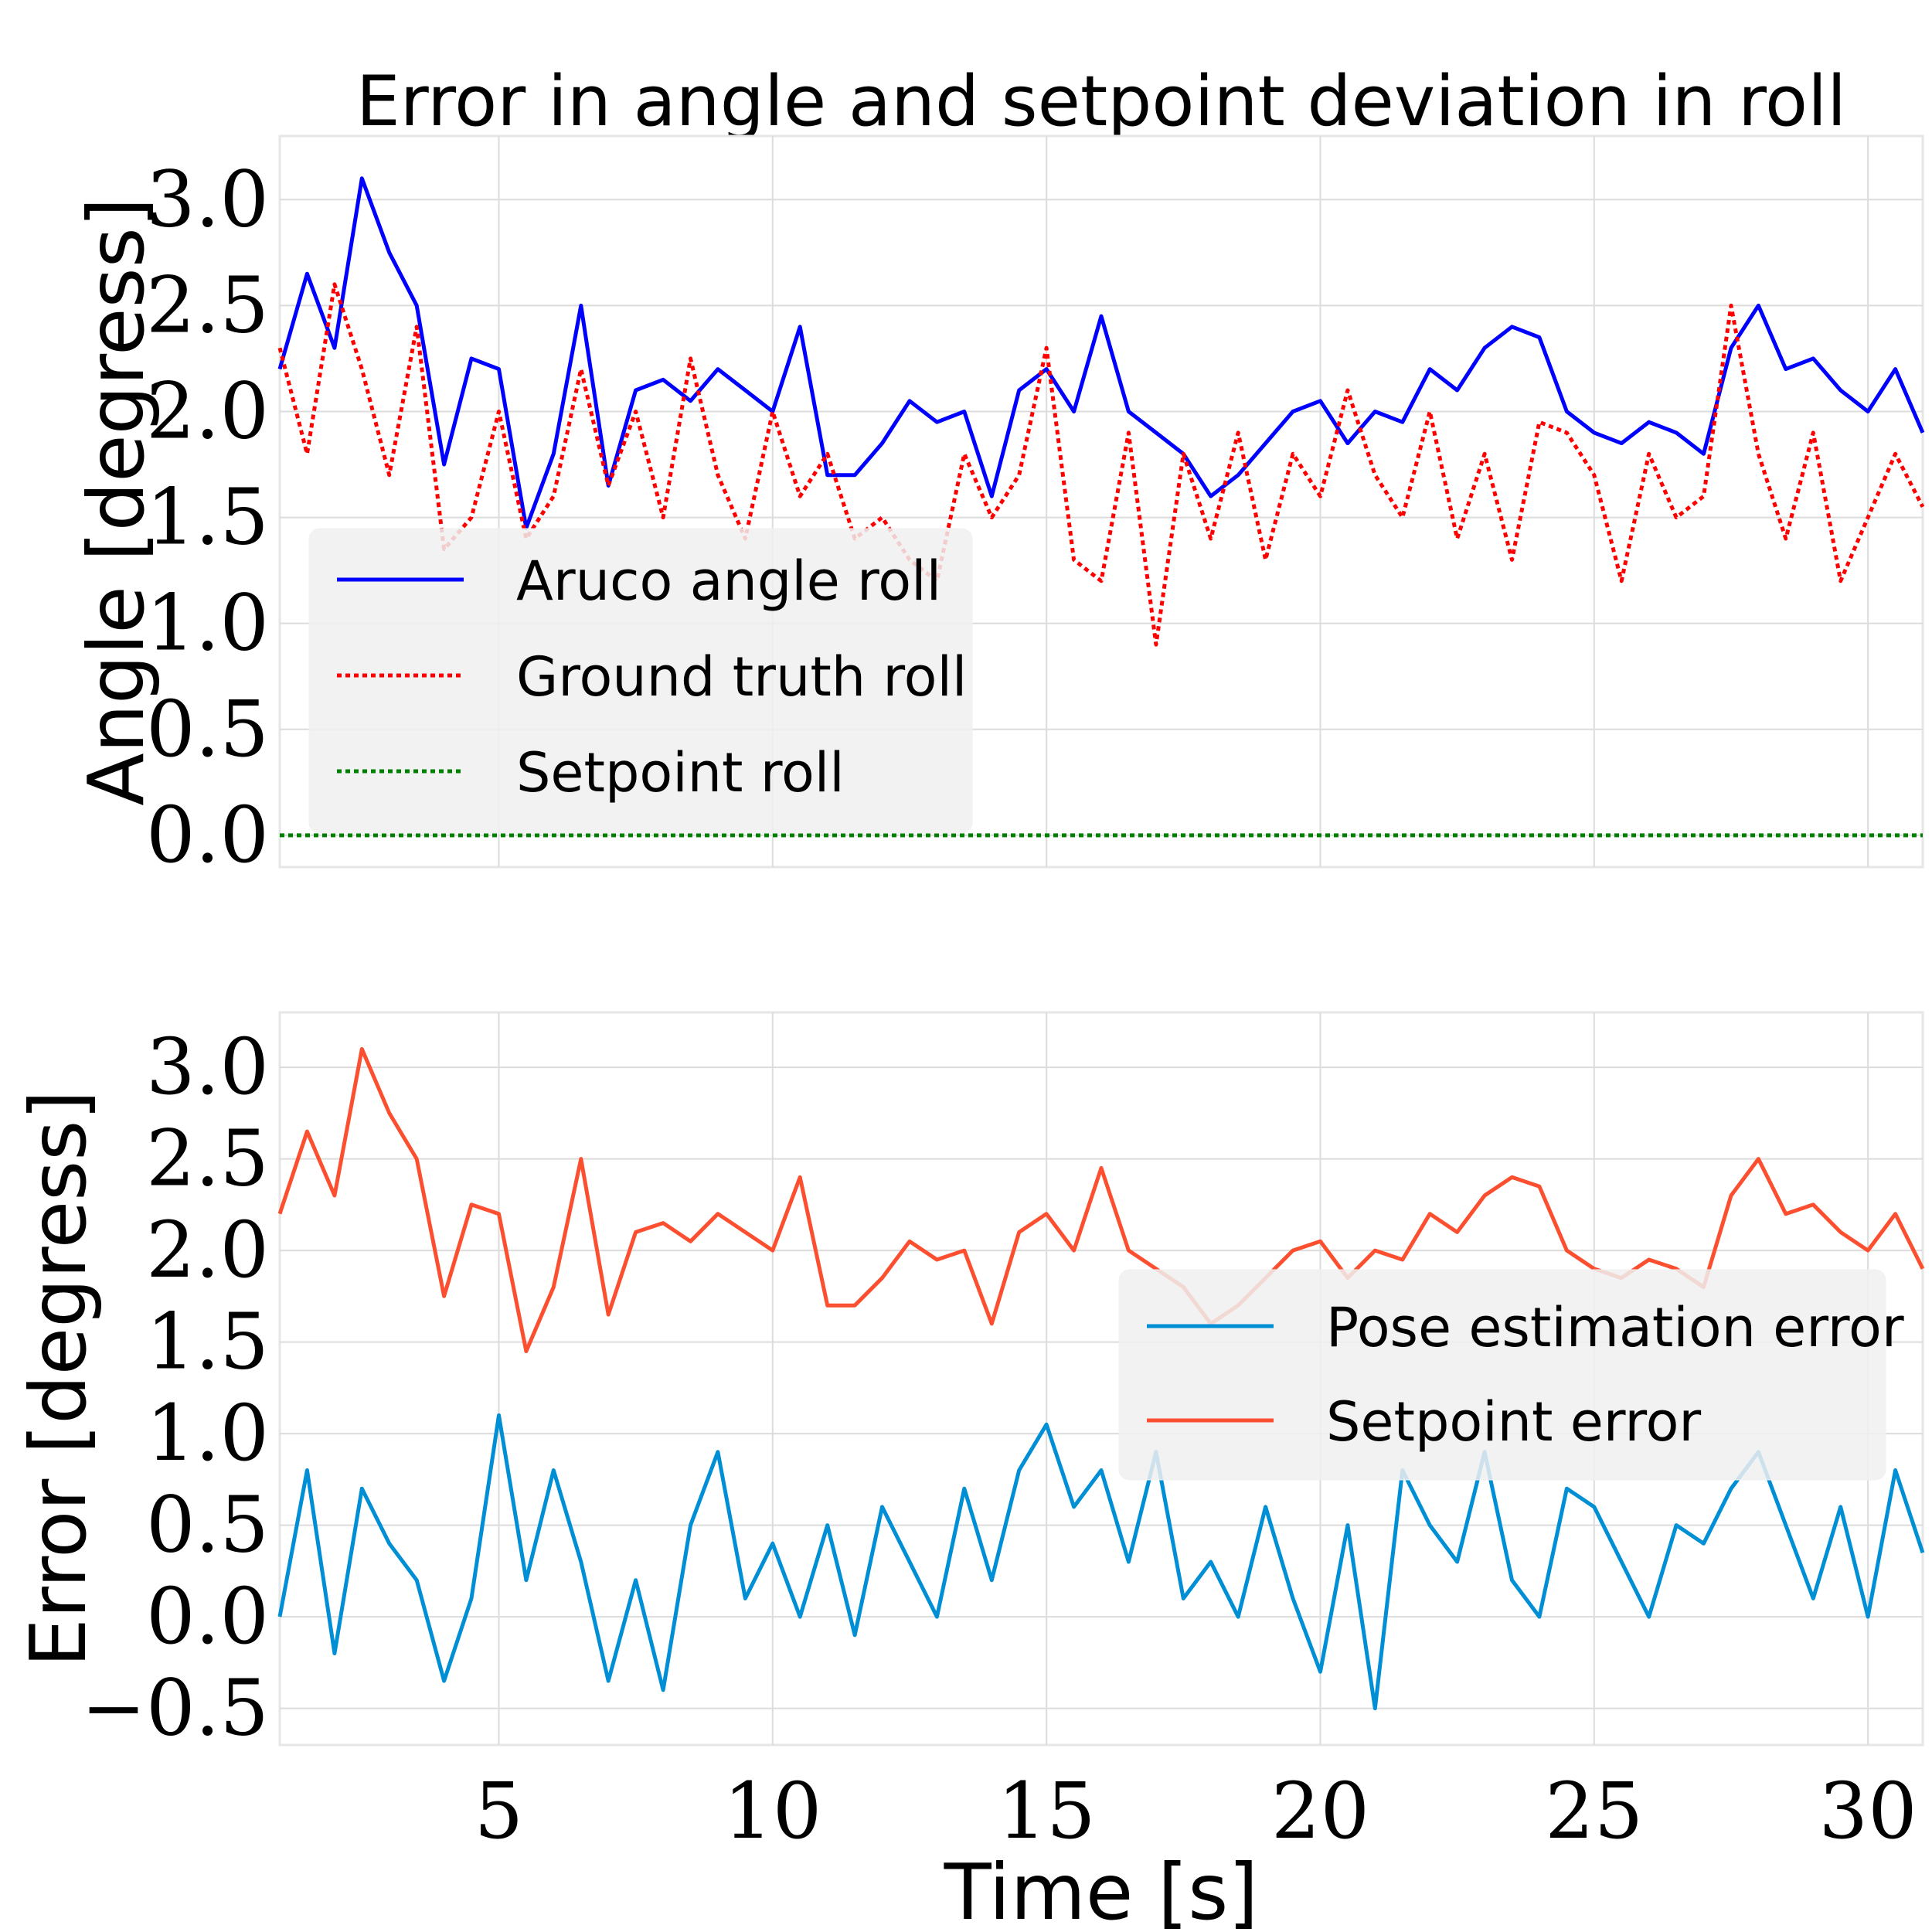  Describe the element at coordinates (175, 1708) in the screenshot. I see `y-tick-label: −0.5` at that location.